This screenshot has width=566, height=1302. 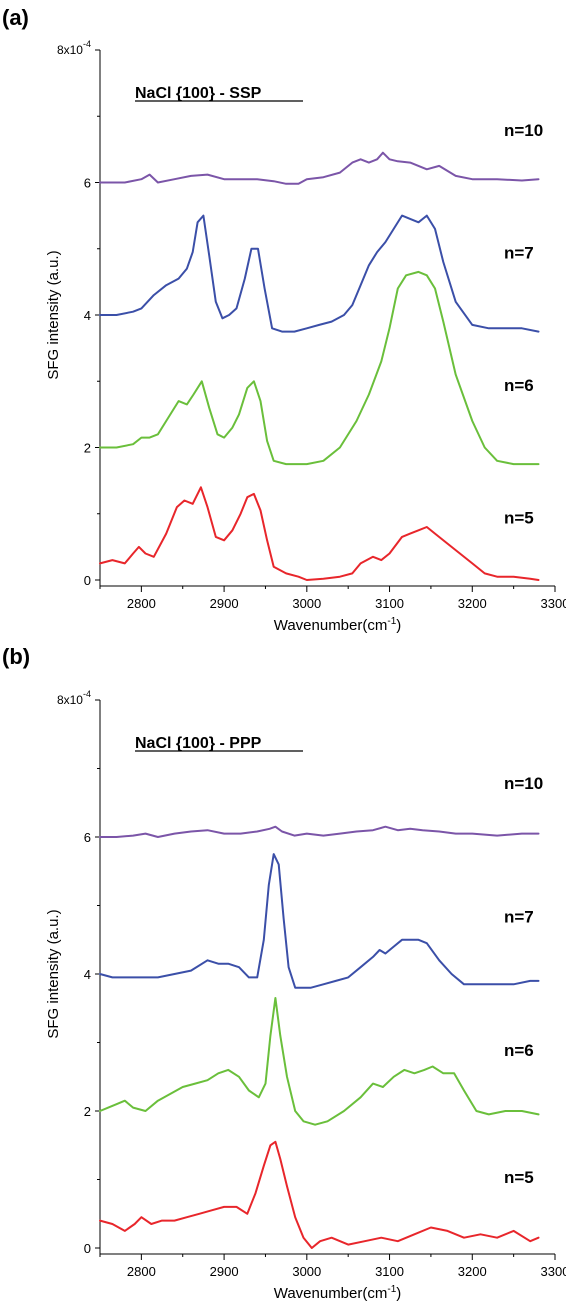 What do you see at coordinates (198, 93) in the screenshot?
I see `chart-title: NaCl {100} - SSP` at bounding box center [198, 93].